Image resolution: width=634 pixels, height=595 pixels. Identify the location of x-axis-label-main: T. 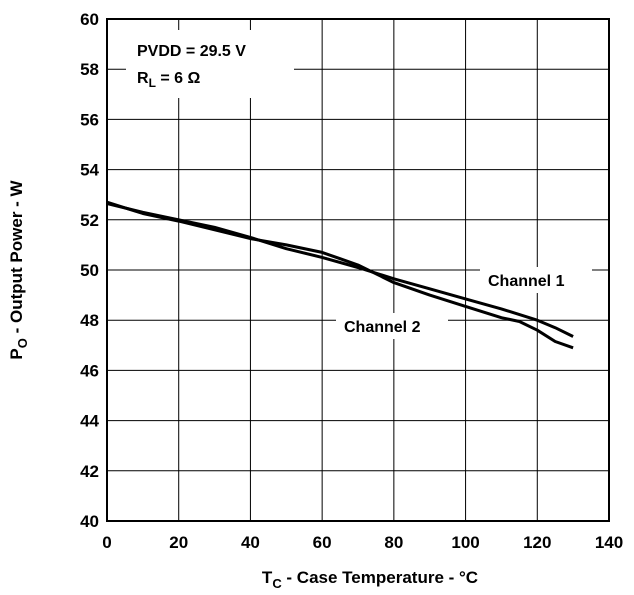
(267, 577).